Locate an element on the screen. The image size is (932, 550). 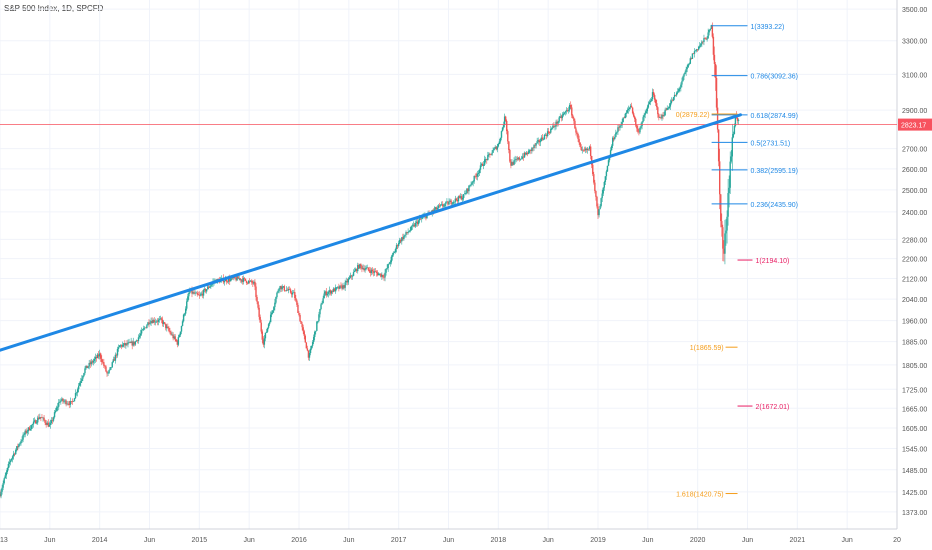
price-tick-label: 3500.00 is located at coordinates (914, 10).